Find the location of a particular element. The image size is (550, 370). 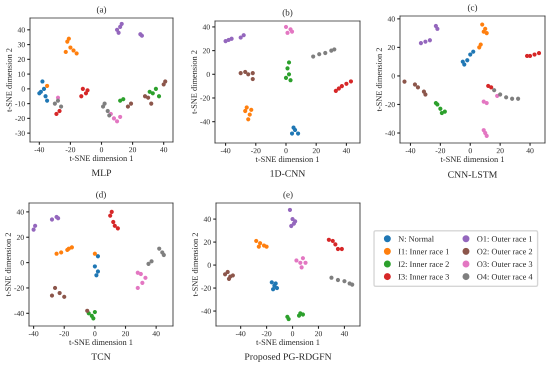

text: TCN is located at coordinates (100, 356).